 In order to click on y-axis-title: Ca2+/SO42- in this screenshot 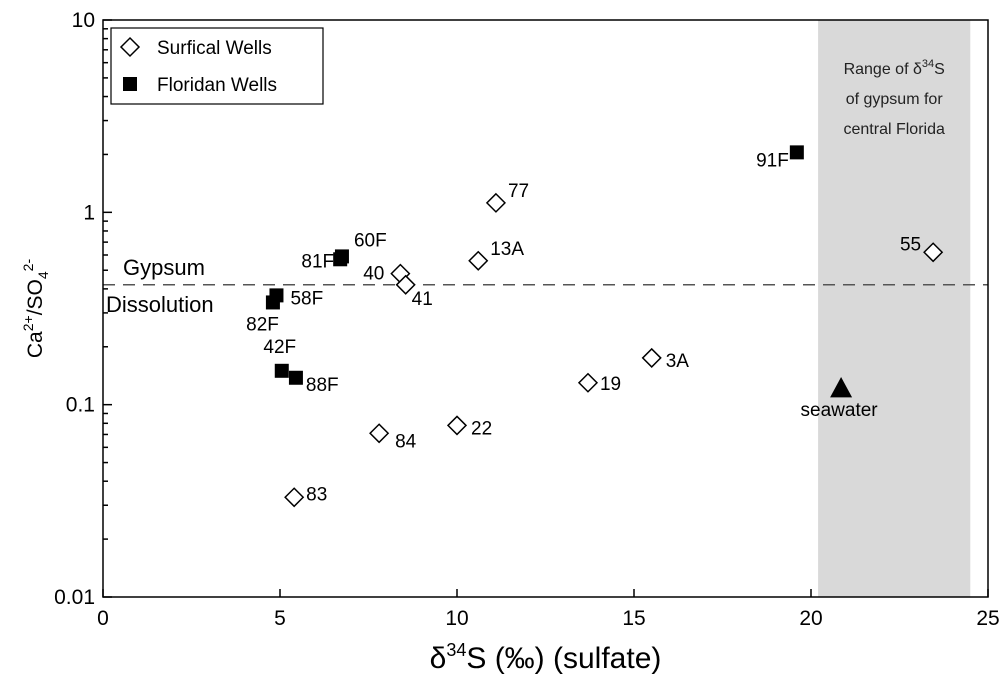, I will do `click(35, 309)`.